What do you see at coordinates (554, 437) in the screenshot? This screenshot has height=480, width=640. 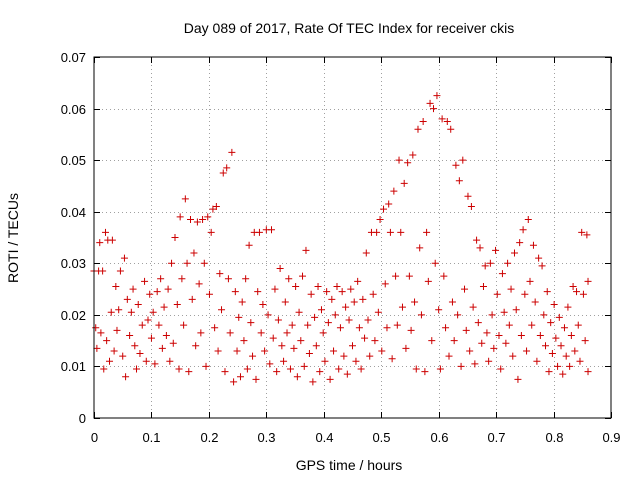 I see `x-tick-label: 0.8` at bounding box center [554, 437].